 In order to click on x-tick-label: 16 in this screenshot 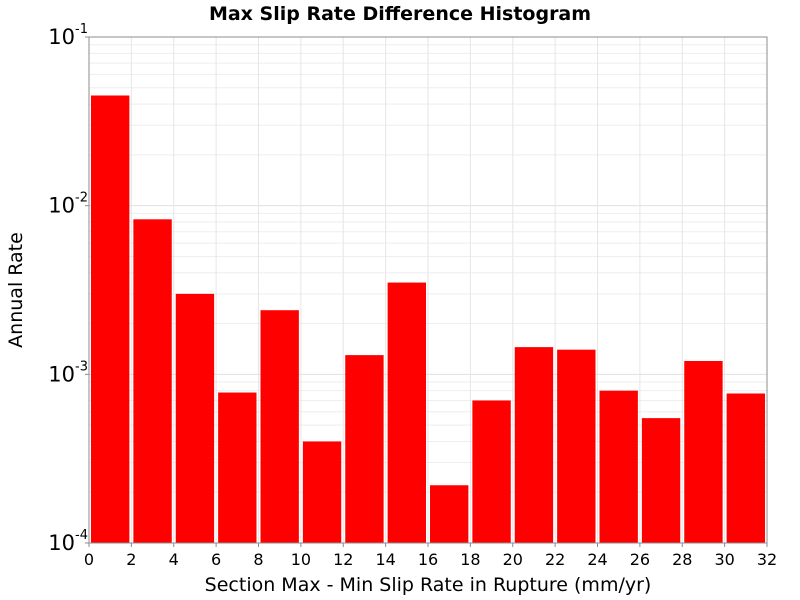, I will do `click(428, 559)`.